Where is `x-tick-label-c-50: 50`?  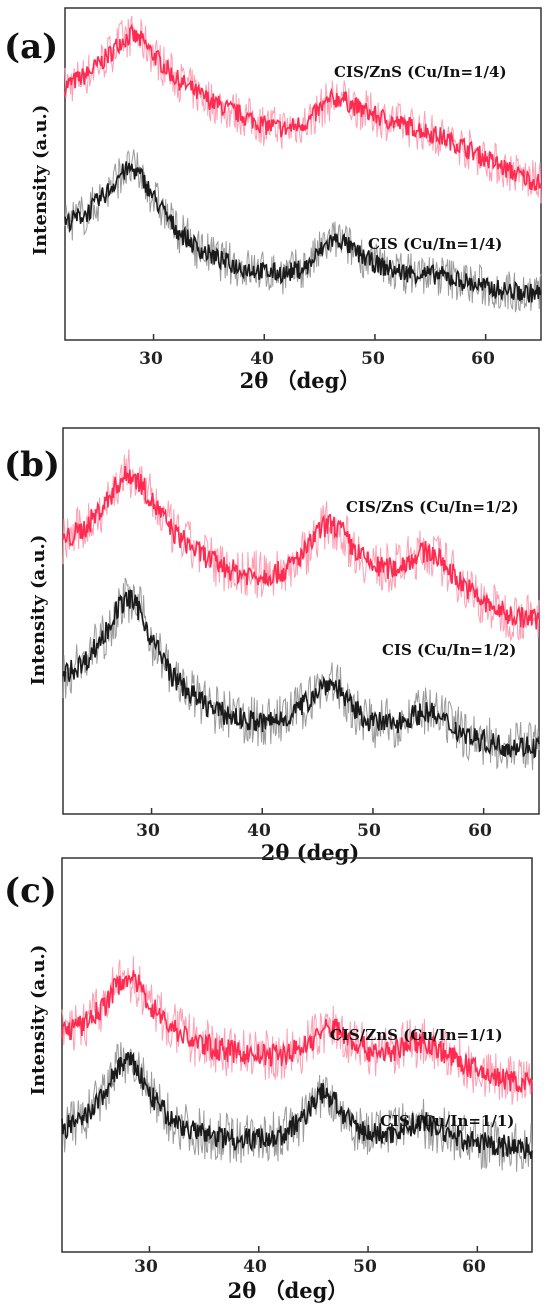
x-tick-label-c-50: 50 is located at coordinates (365, 1267).